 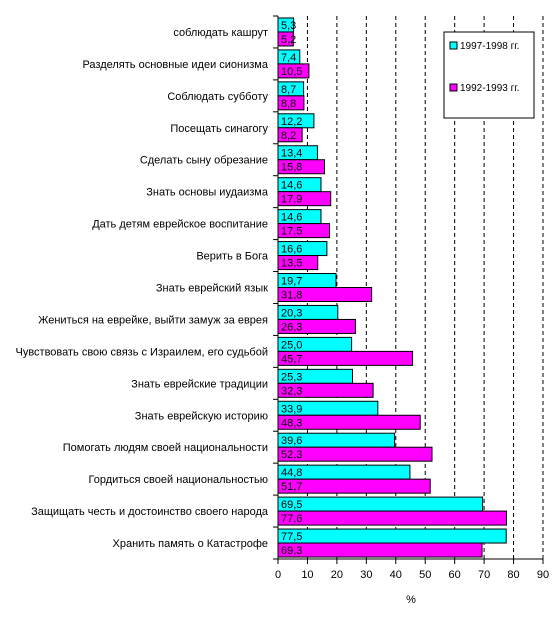 What do you see at coordinates (291, 168) in the screenshot?
I see `value-label-1992-4: 15,8` at bounding box center [291, 168].